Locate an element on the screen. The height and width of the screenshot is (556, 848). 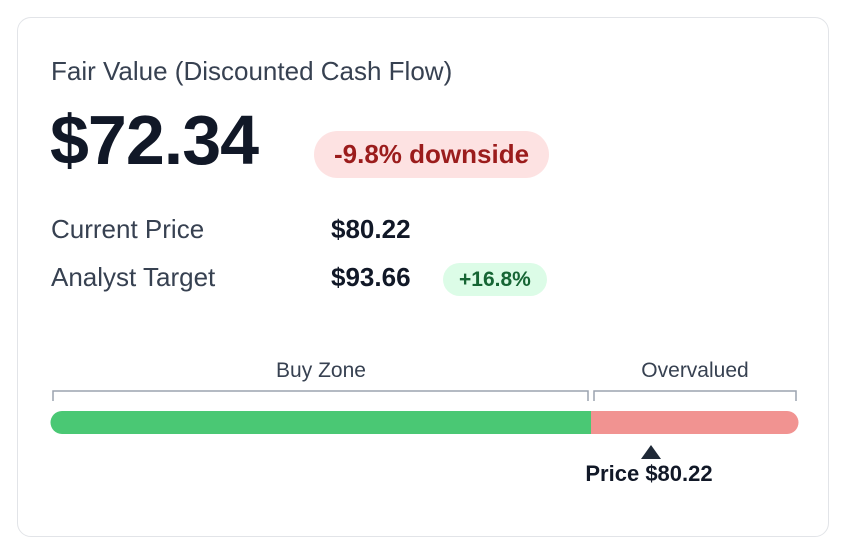
card-title: Fair Value (Discounted Cash Flow) is located at coordinates (252, 71).